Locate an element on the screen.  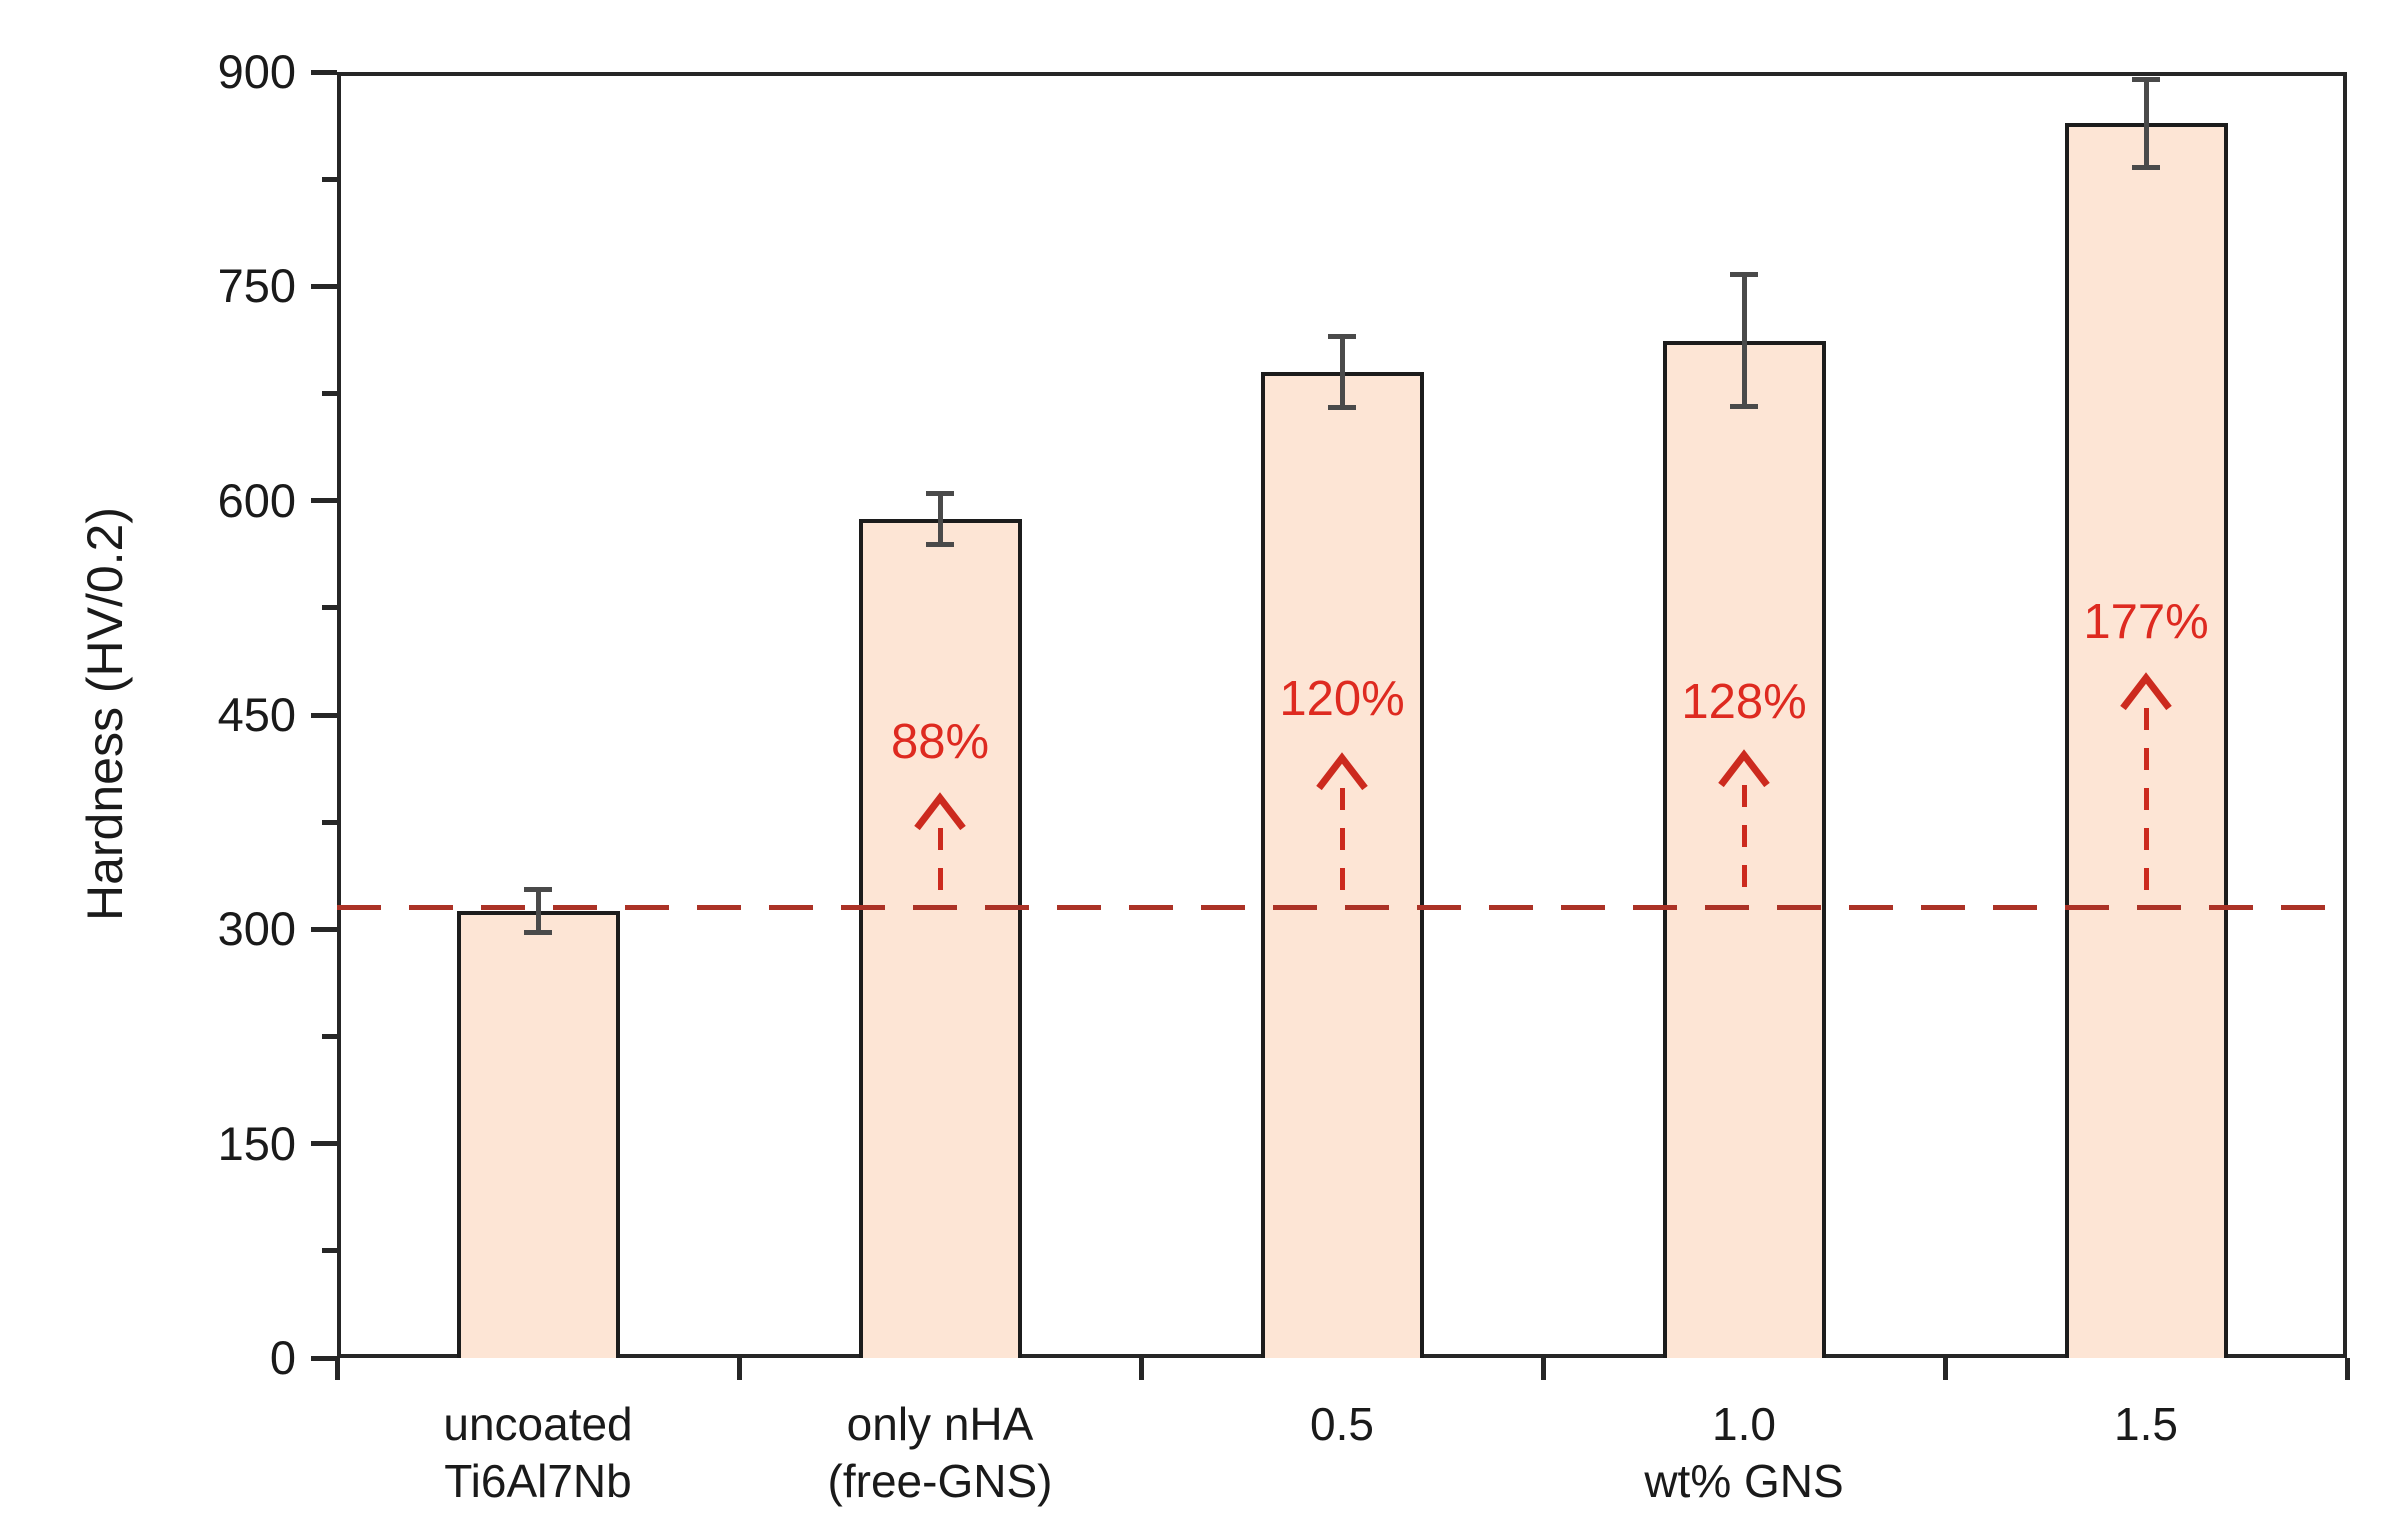
x-category-label: 1.0 wt% GNS is located at coordinates (1744, 1453).